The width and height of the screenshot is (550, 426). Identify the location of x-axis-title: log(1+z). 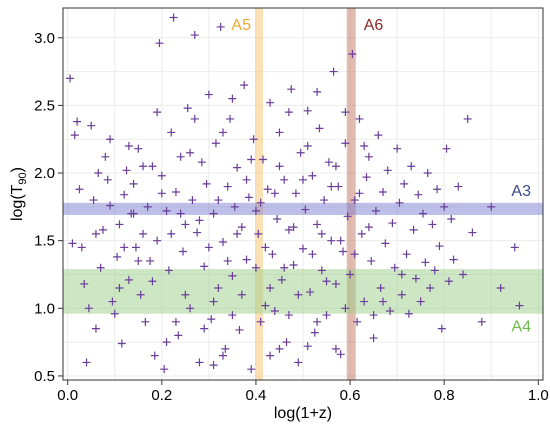
(303, 413).